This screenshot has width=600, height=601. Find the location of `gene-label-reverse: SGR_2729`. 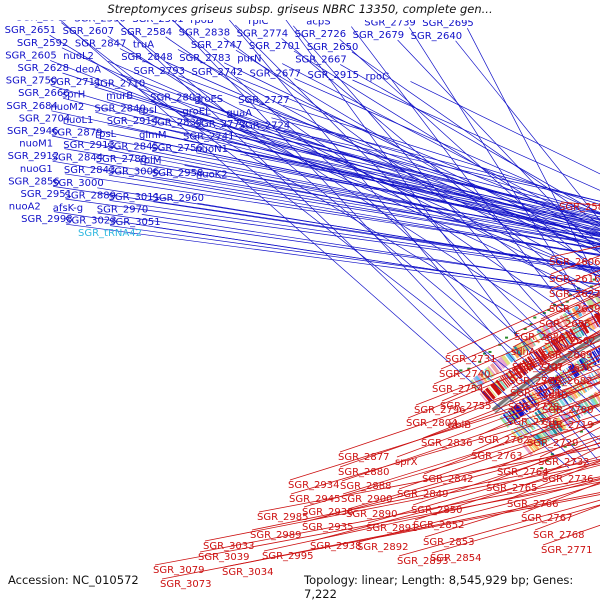

gene-label-reverse: SGR_2729 is located at coordinates (553, 443).